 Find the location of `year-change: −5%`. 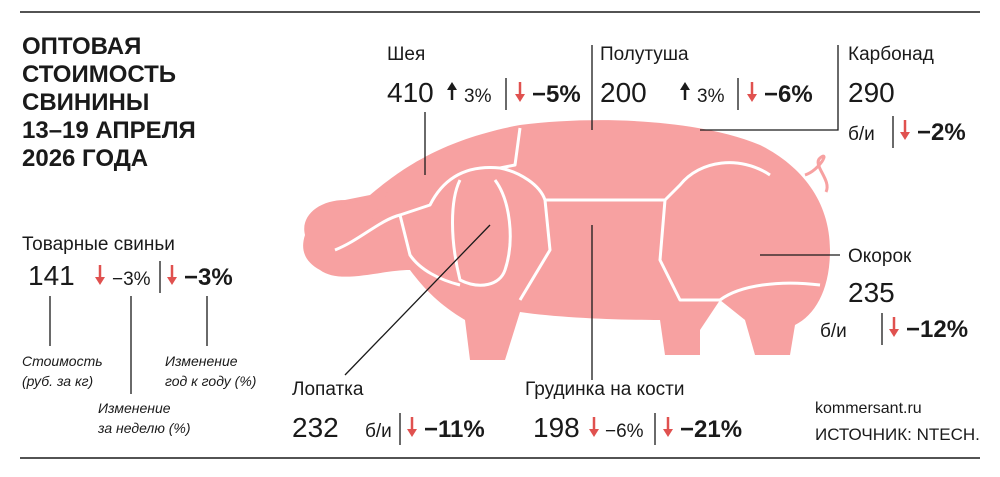

year-change: −5% is located at coordinates (556, 94).